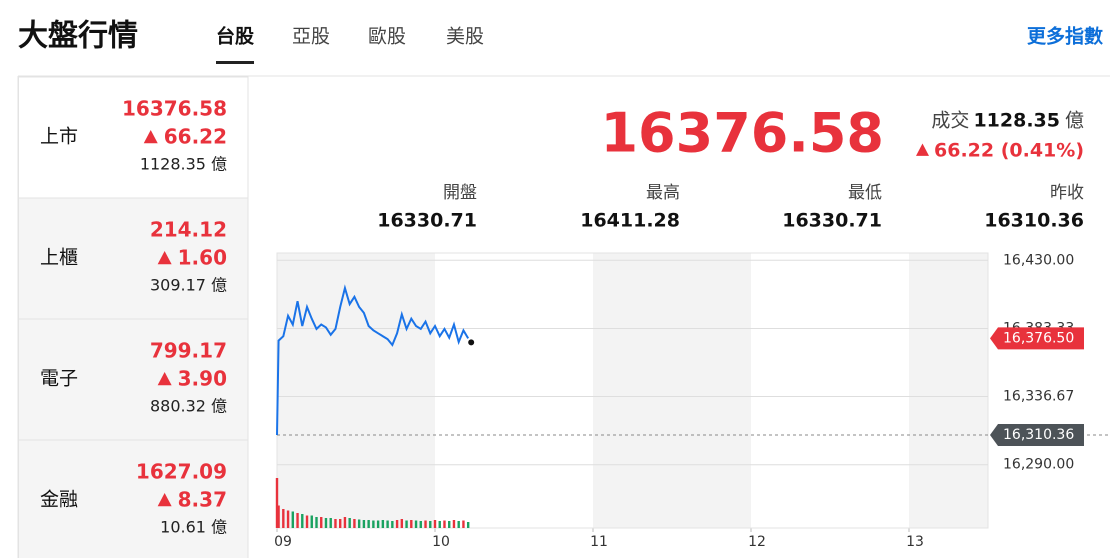 Image resolution: width=1110 pixels, height=558 pixels. Describe the element at coordinates (630, 221) in the screenshot. I see `stat-value: 16411.28` at that location.